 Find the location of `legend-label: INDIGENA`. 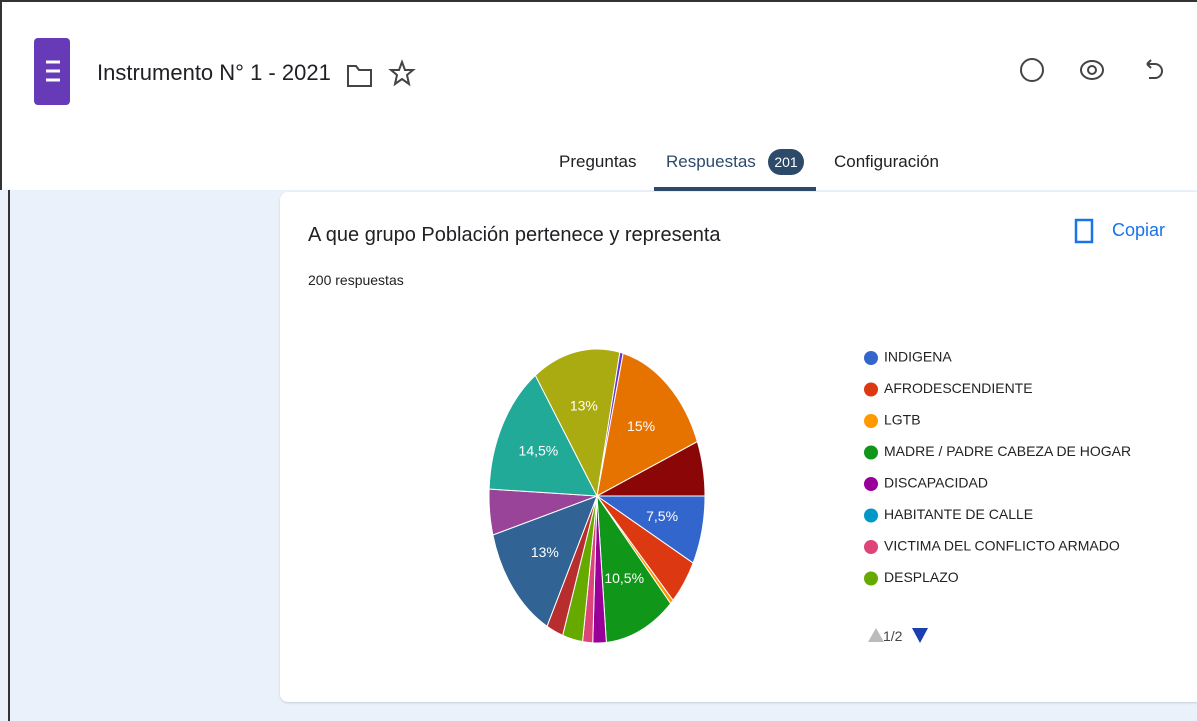

legend-label: INDIGENA is located at coordinates (918, 357).